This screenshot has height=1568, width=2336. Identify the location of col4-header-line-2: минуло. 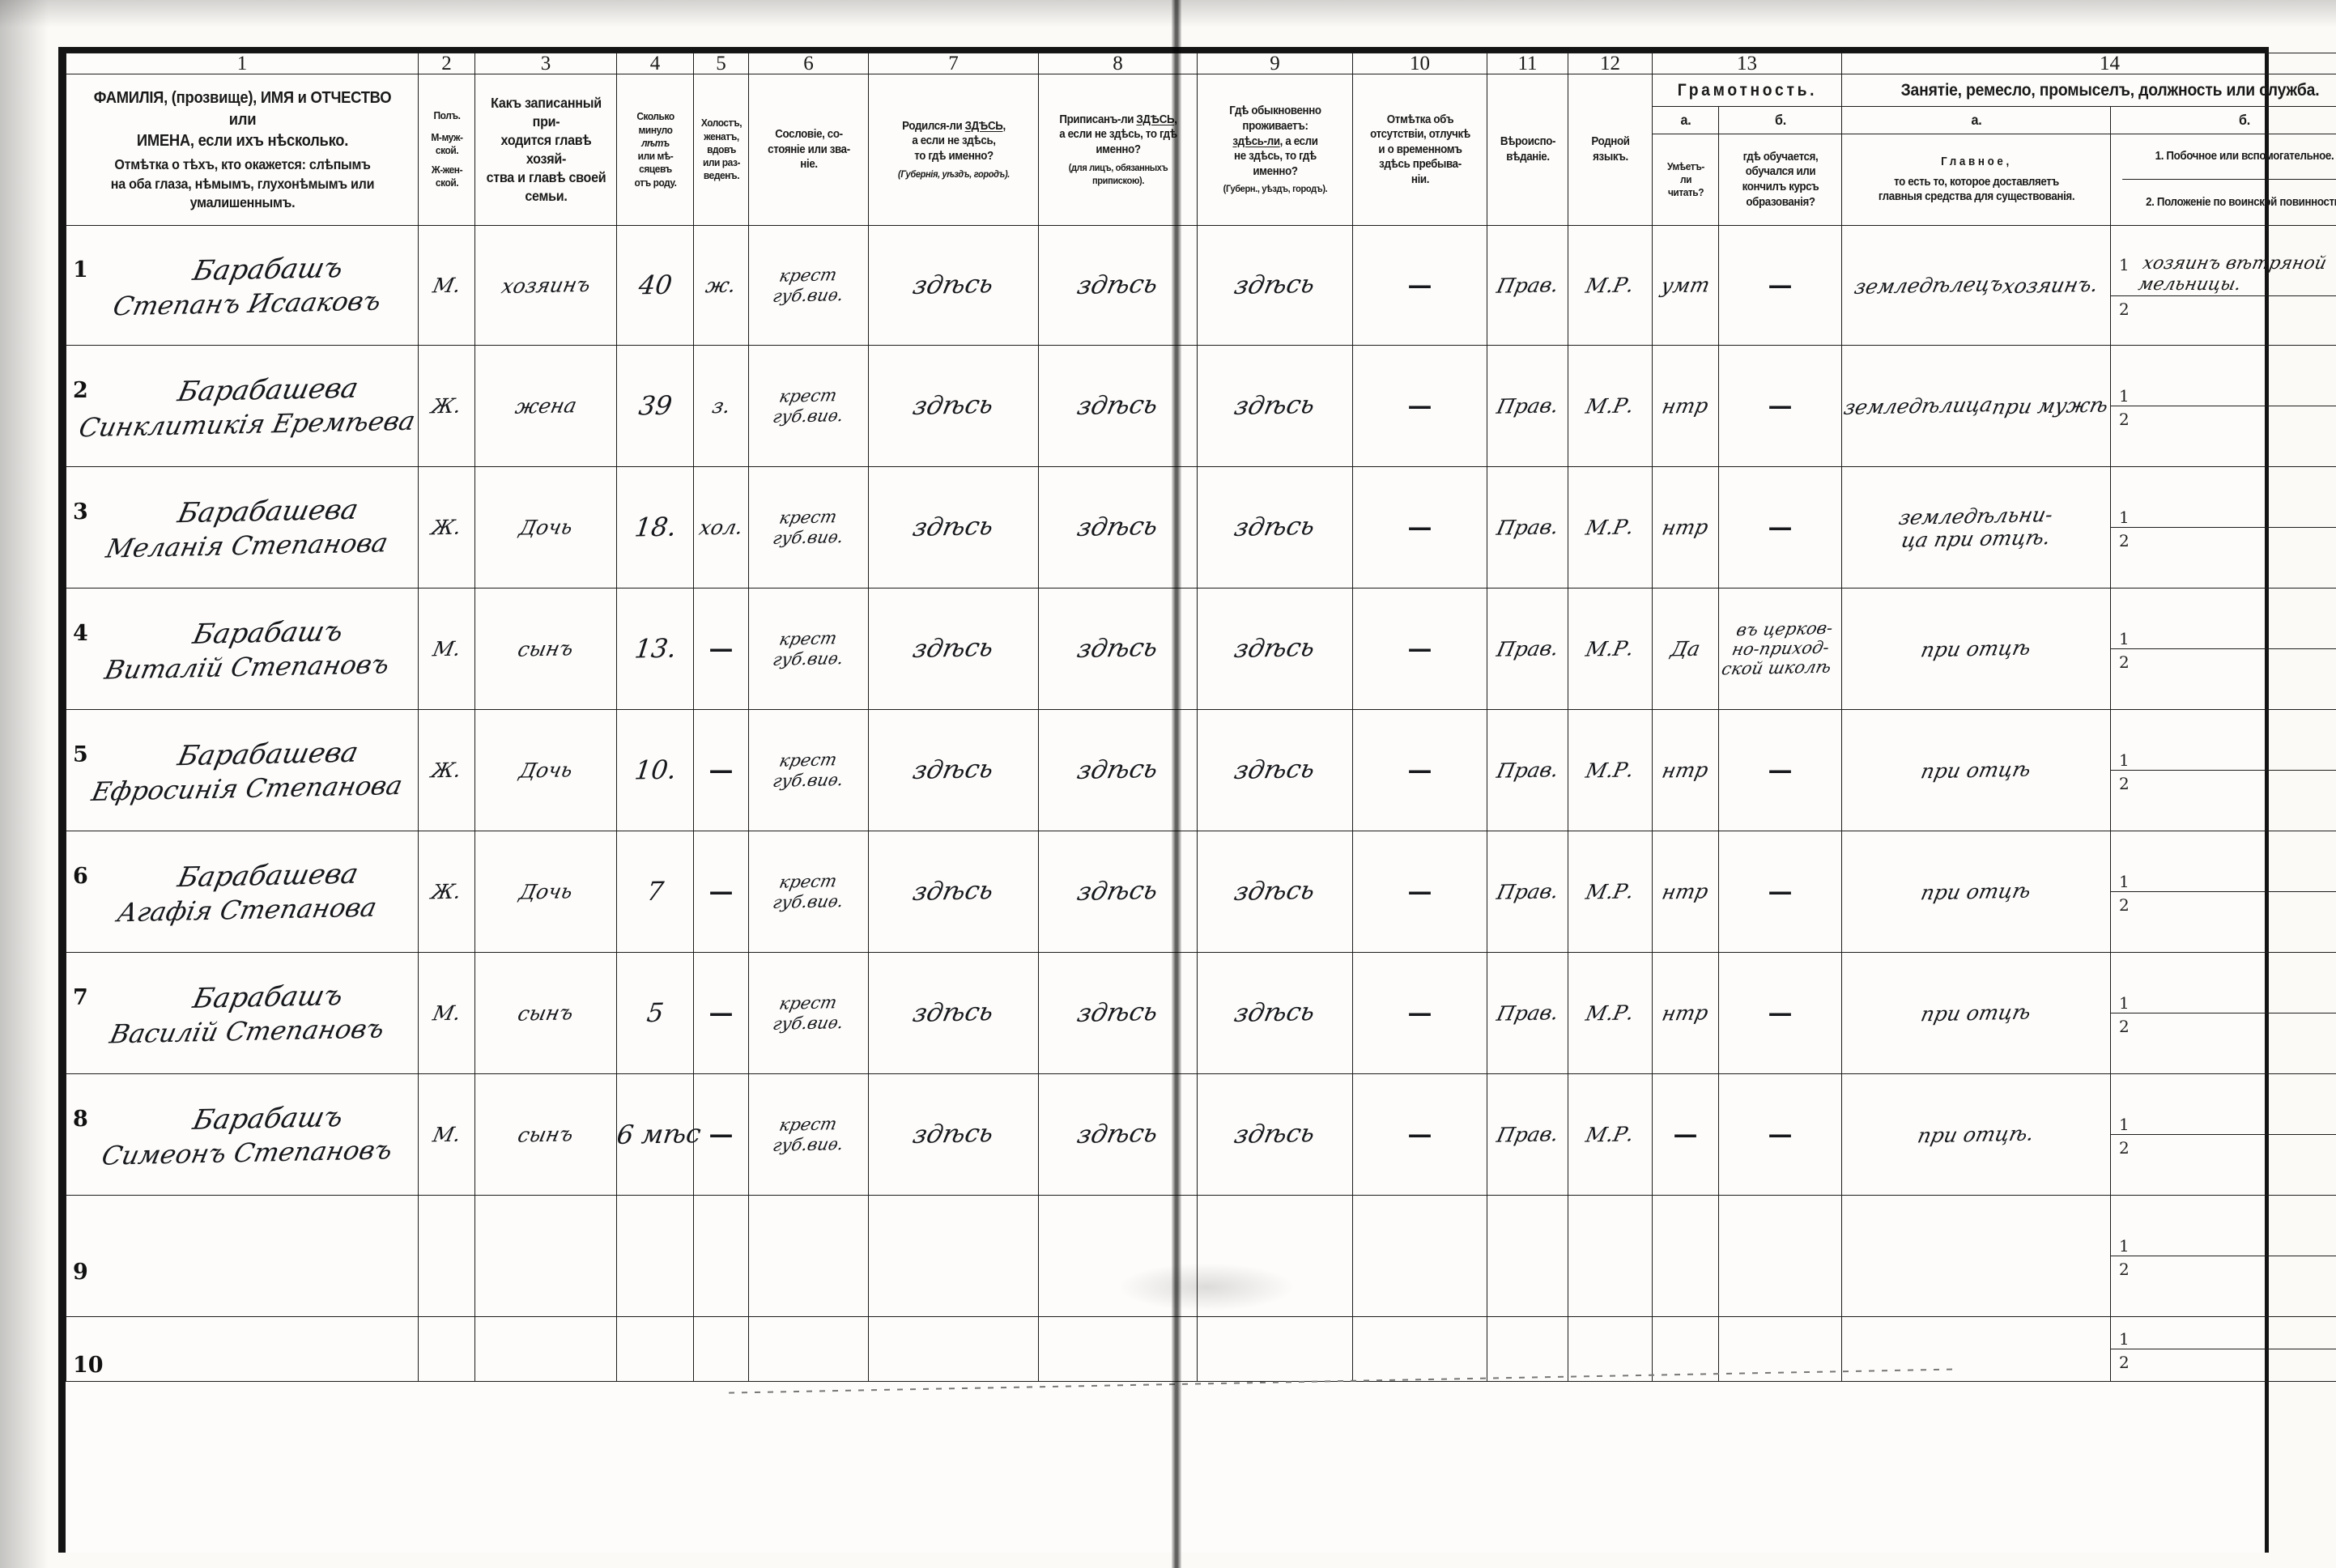
(655, 129).